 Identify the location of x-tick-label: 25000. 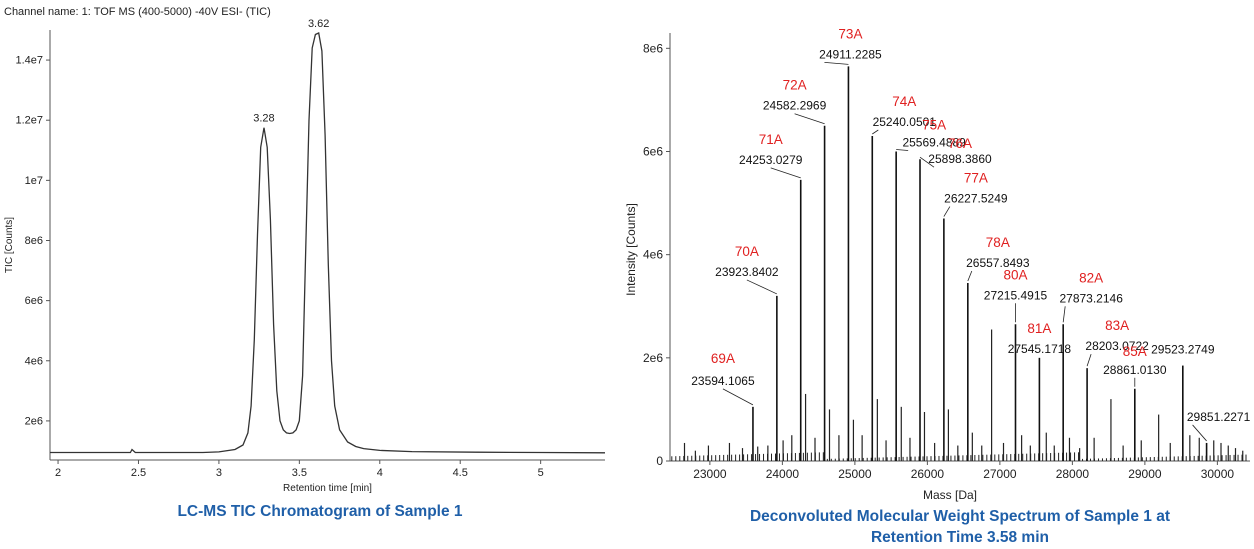
(855, 474).